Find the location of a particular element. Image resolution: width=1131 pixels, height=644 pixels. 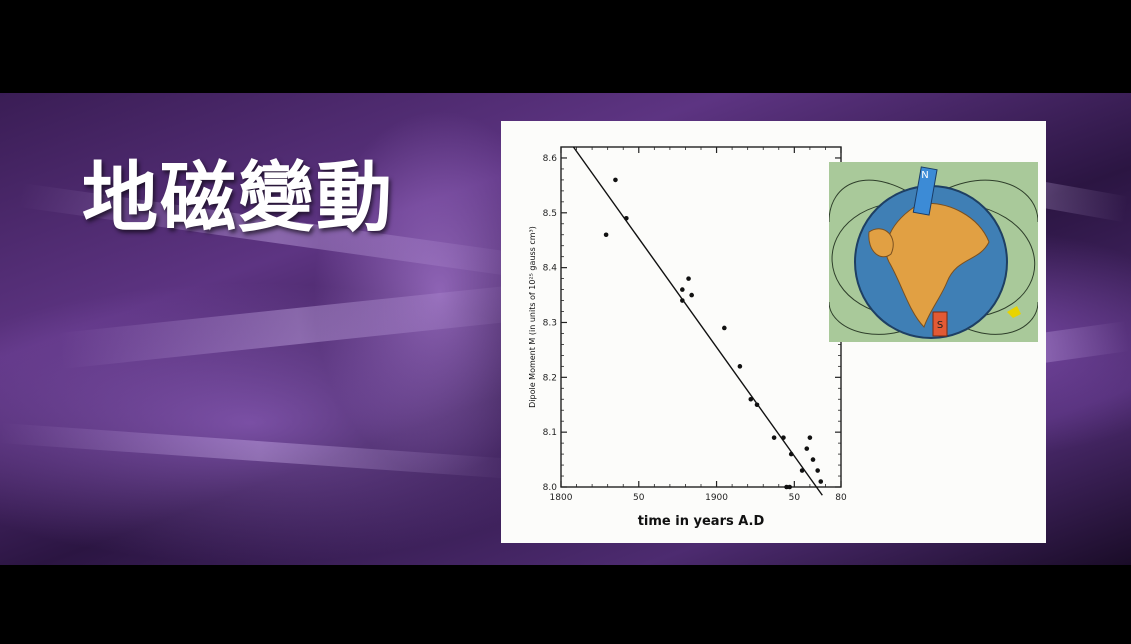

x-tick-label: 1800 is located at coordinates (561, 498).